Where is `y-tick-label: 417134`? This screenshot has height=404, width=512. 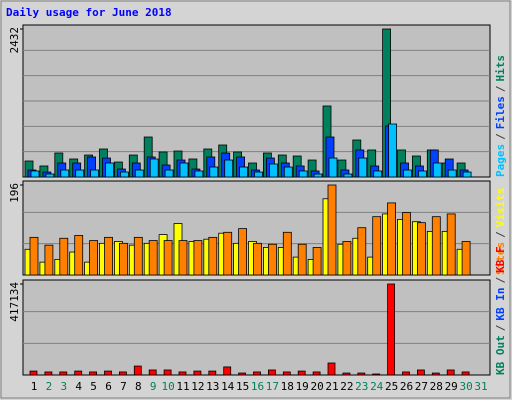 y-tick-label: 417134 is located at coordinates (14, 302).